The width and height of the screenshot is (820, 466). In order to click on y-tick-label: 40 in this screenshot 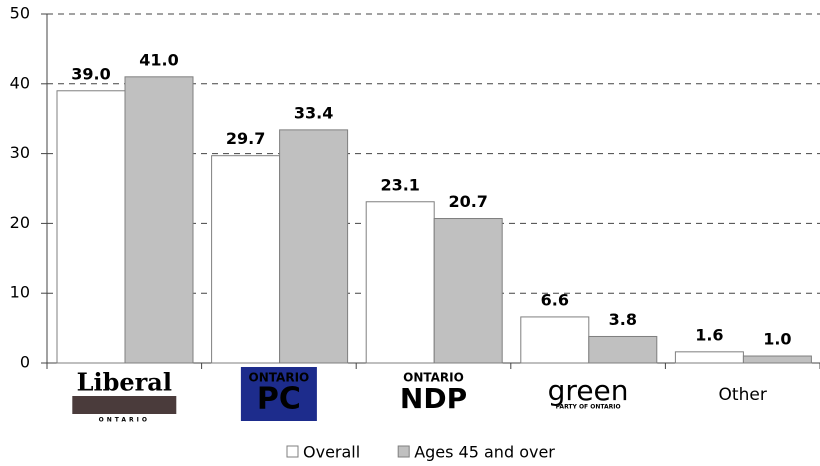, I will do `click(20, 82)`.